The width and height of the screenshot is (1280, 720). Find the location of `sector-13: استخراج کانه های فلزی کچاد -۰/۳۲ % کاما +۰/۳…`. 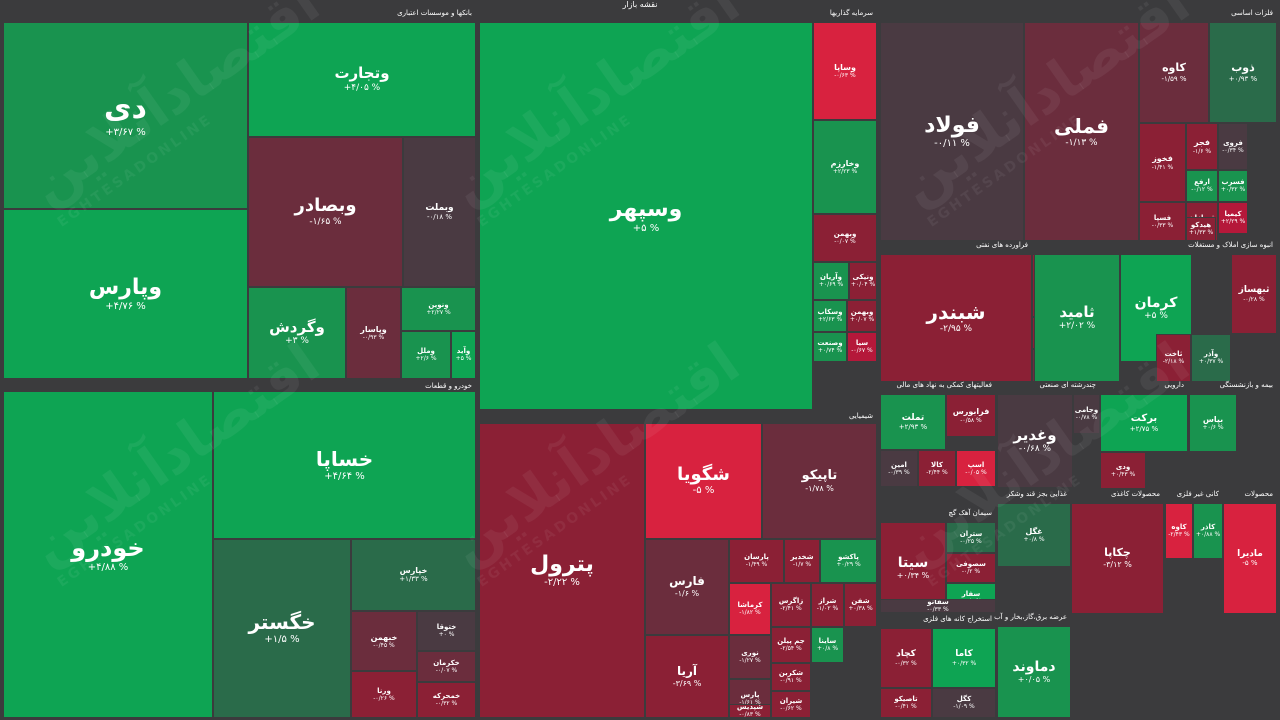

sector-13: استخراج کانه های فلزی کچاد -۰/۳۲ % کاما +۰/۳… is located at coordinates (938, 666).